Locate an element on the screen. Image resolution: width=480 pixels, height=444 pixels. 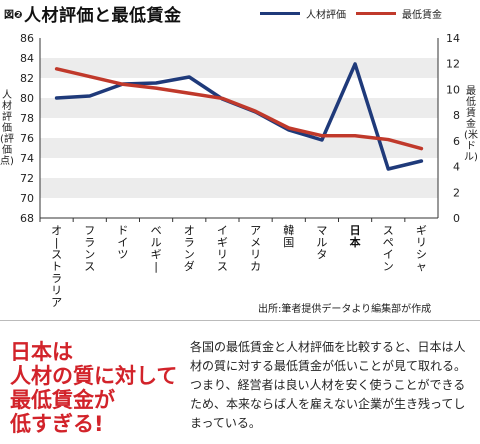
x-tick-label: フランス is located at coordinates (89, 248).